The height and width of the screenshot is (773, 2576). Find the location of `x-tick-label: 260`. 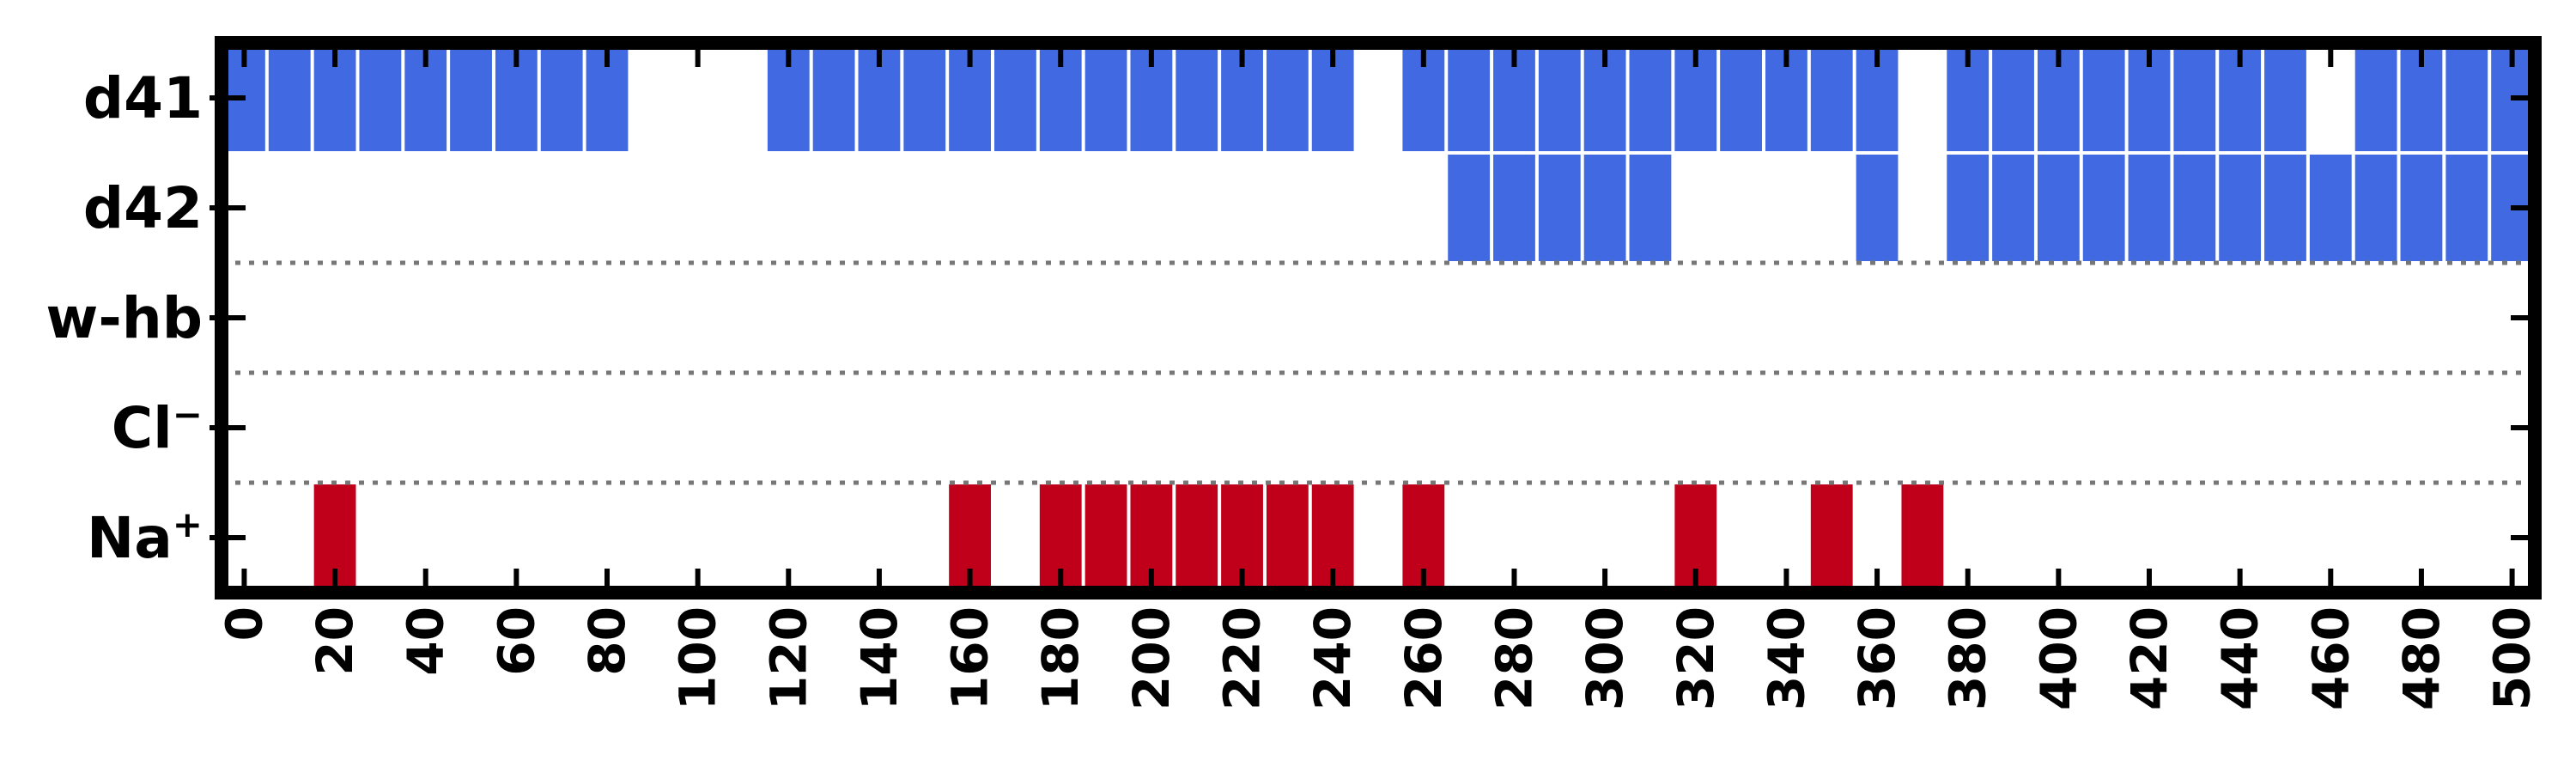

x-tick-label: 260 is located at coordinates (1423, 658).